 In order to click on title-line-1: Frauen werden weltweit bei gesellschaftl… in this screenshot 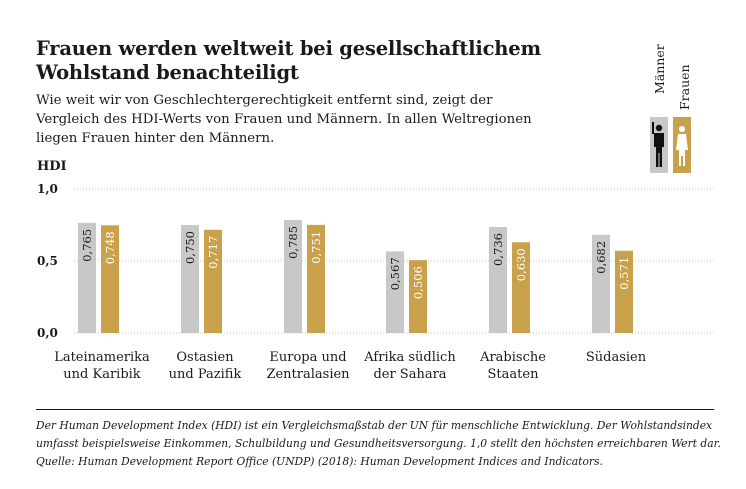, I will do `click(288, 48)`.